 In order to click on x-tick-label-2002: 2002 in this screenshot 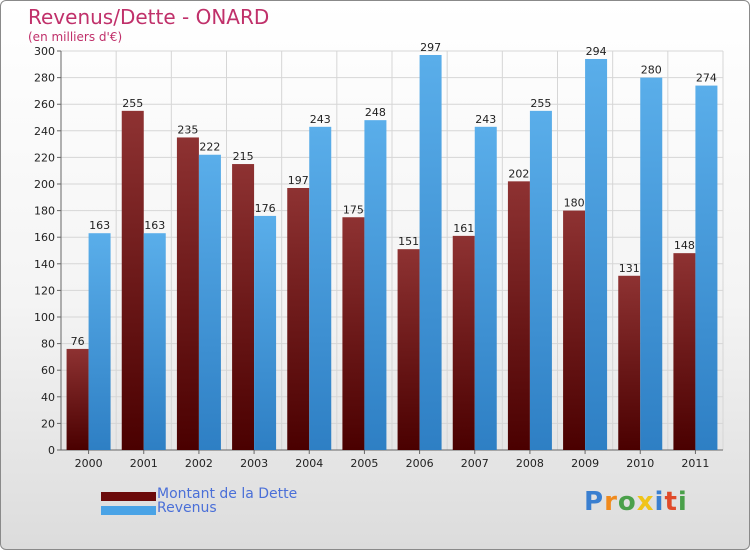, I will do `click(199, 463)`.